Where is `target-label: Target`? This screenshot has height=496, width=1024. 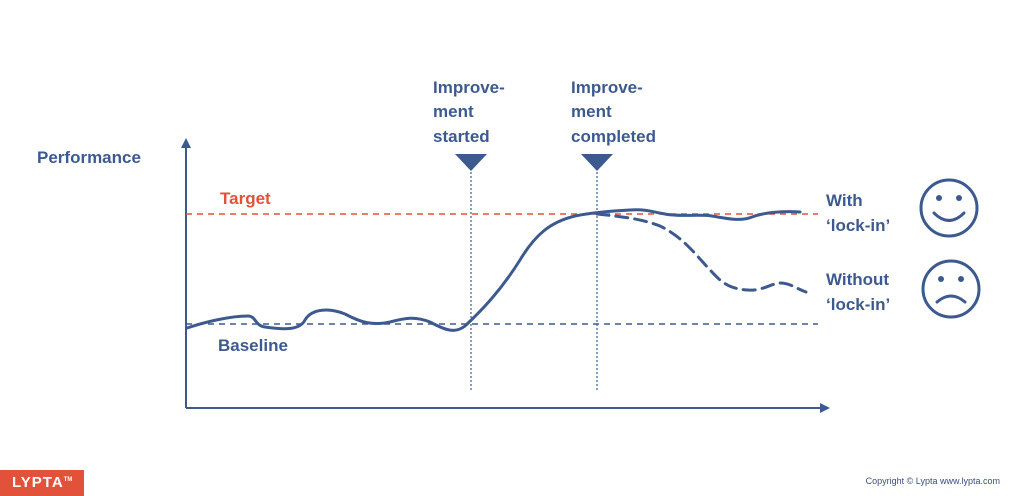
target-label: Target is located at coordinates (245, 198).